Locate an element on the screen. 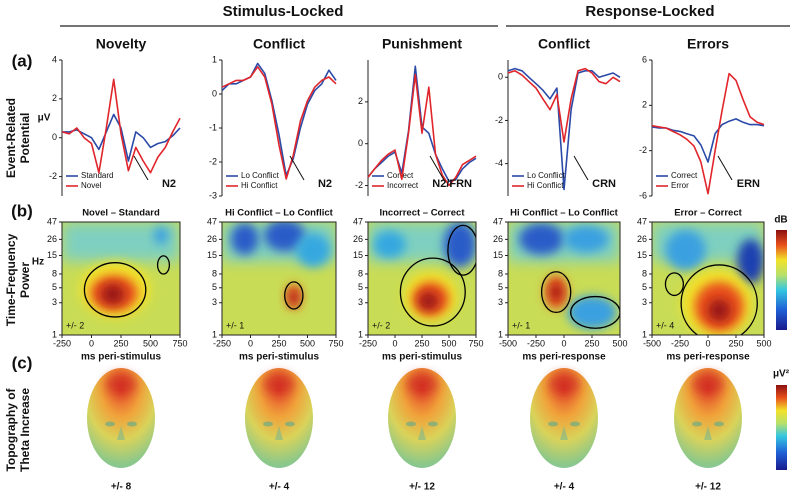 This screenshot has height=497, width=800. row-label: Event-Related is located at coordinates (11, 138).